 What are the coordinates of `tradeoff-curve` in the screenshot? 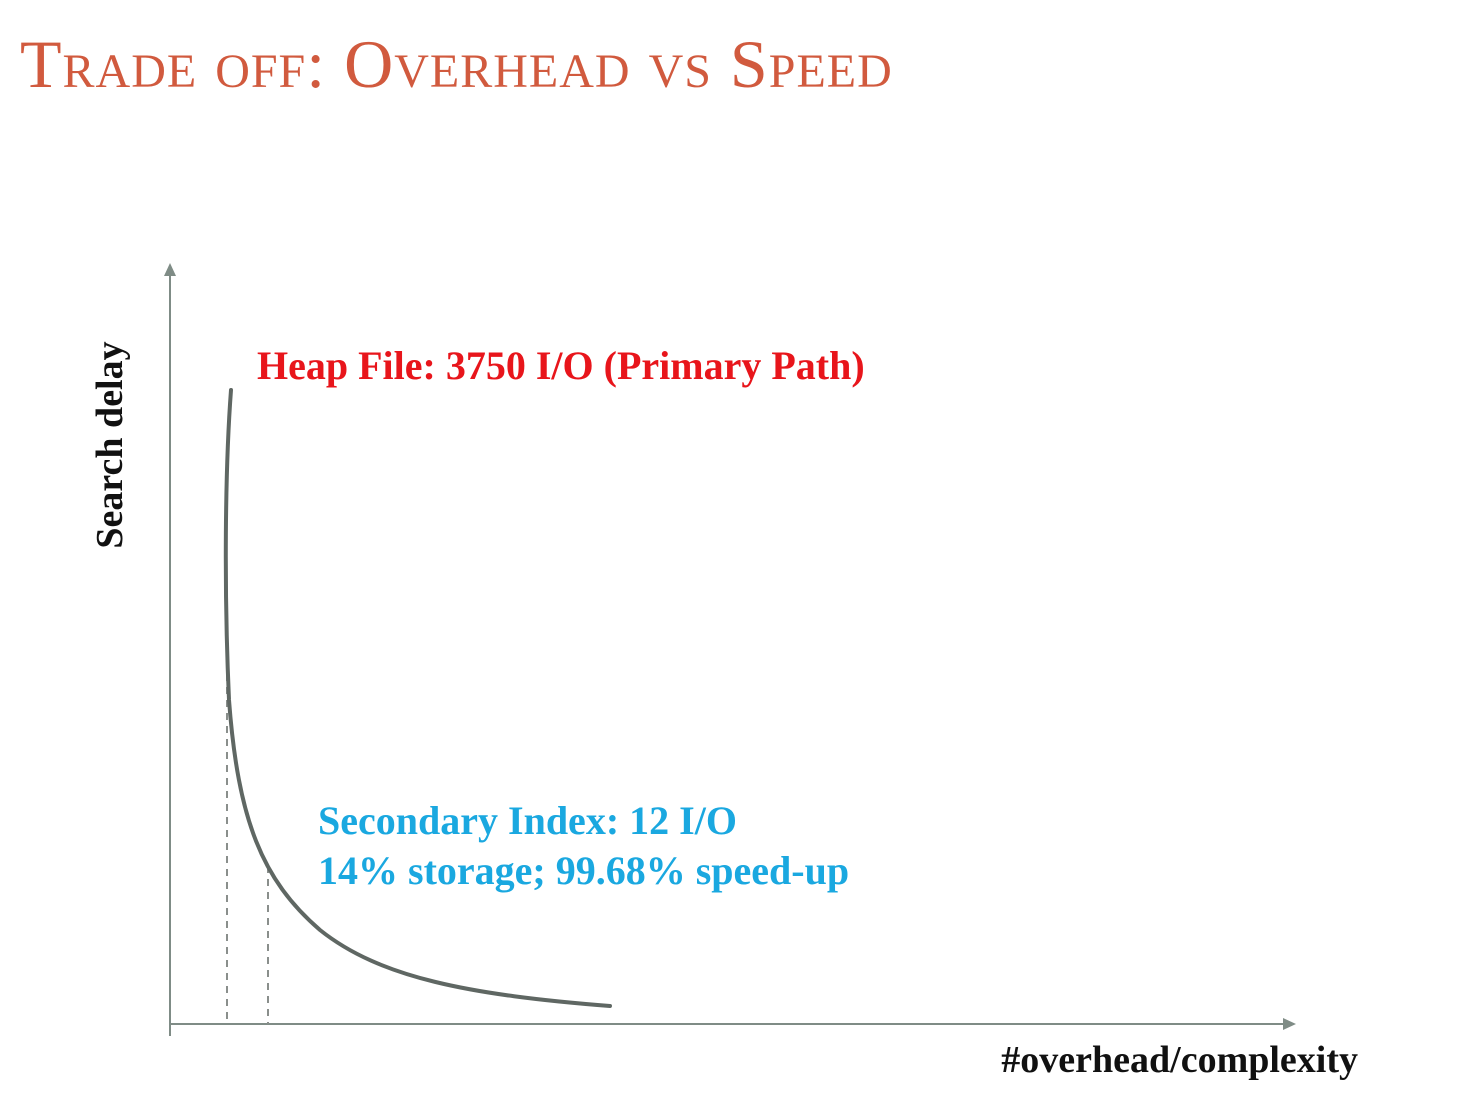 It's located at (417, 698).